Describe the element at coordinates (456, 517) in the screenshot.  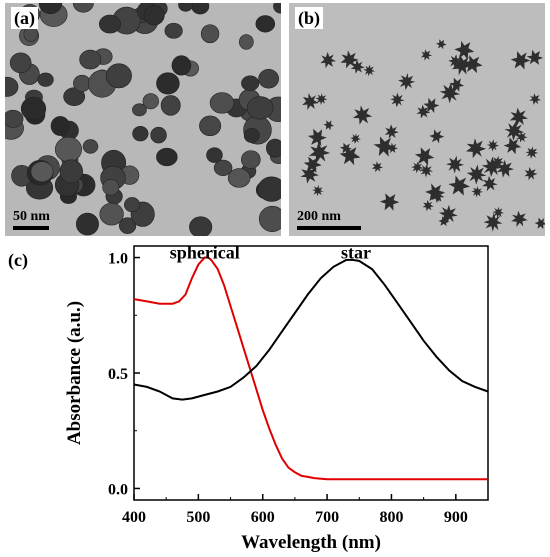
I see `x-tick-label: 900` at that location.